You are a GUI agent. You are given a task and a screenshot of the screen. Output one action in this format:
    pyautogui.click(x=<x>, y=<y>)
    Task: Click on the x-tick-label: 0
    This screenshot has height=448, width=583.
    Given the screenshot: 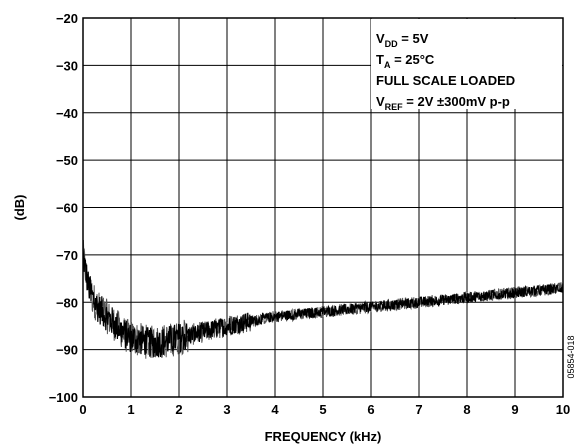 What is the action you would take?
    pyautogui.click(x=82, y=409)
    